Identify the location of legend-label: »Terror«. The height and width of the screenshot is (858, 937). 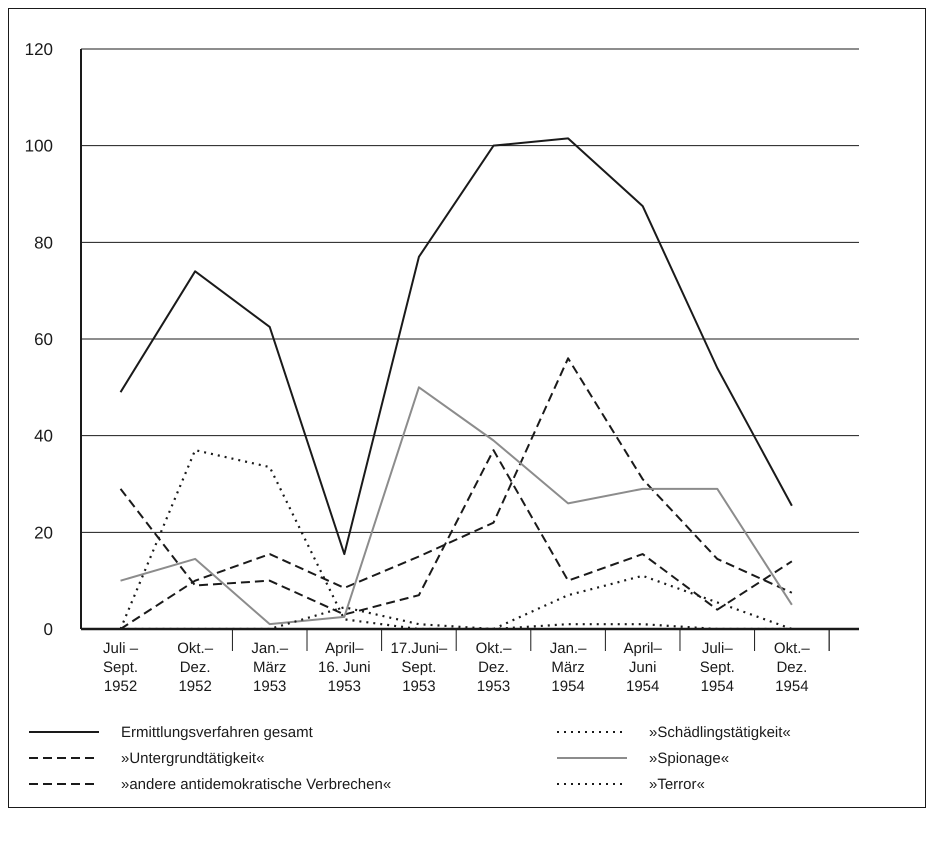
(677, 784).